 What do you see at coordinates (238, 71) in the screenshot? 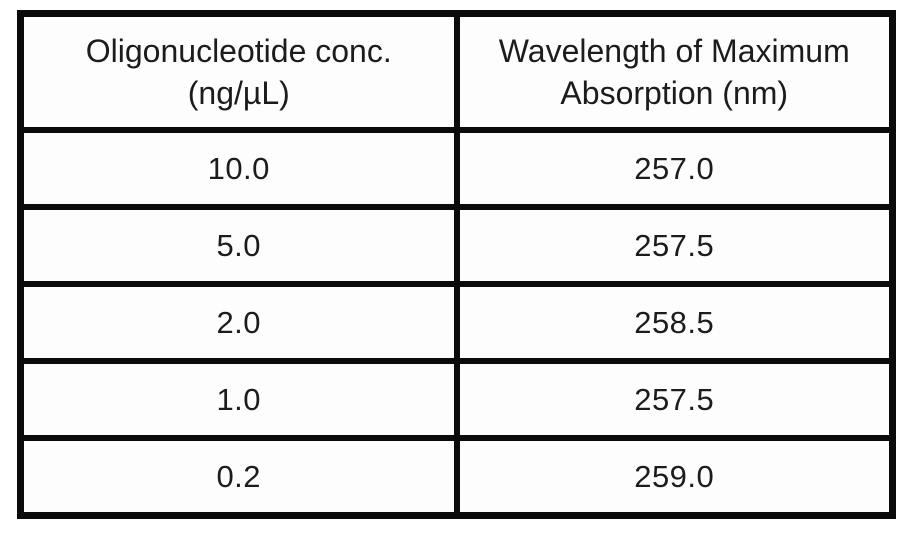
I see `col-header-oligonucleotide-conc: Oligonucleotide conc. (ng/µL)` at bounding box center [238, 71].